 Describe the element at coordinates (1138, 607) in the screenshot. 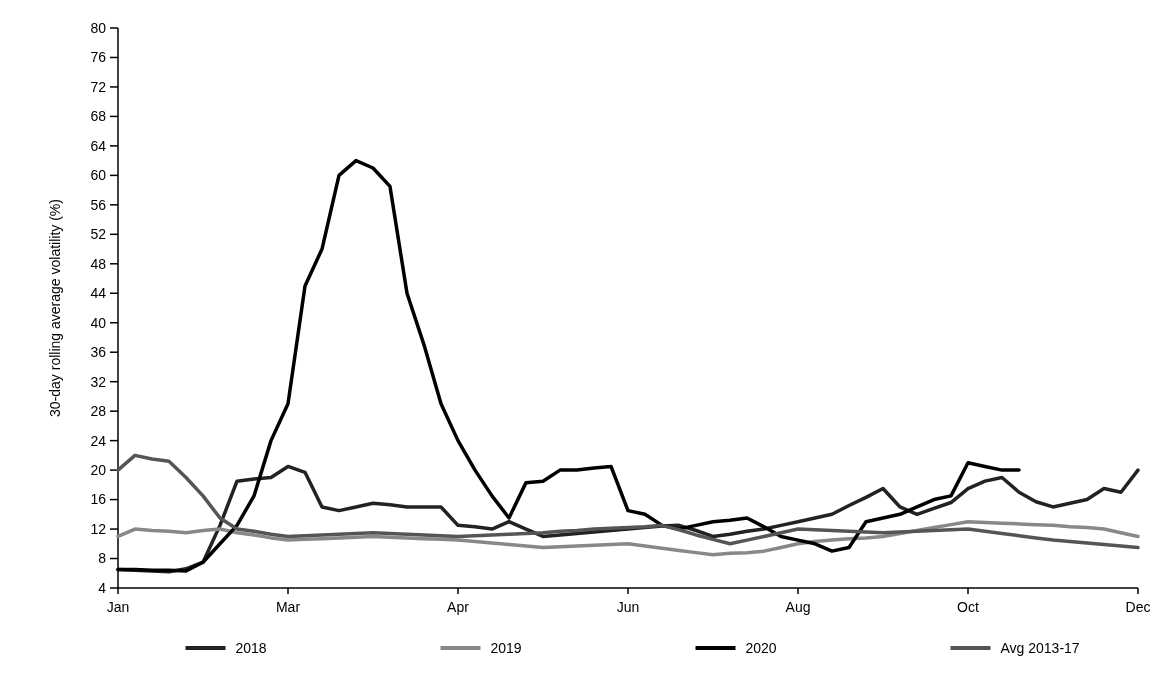

I see `x-tick-label: Dec` at that location.